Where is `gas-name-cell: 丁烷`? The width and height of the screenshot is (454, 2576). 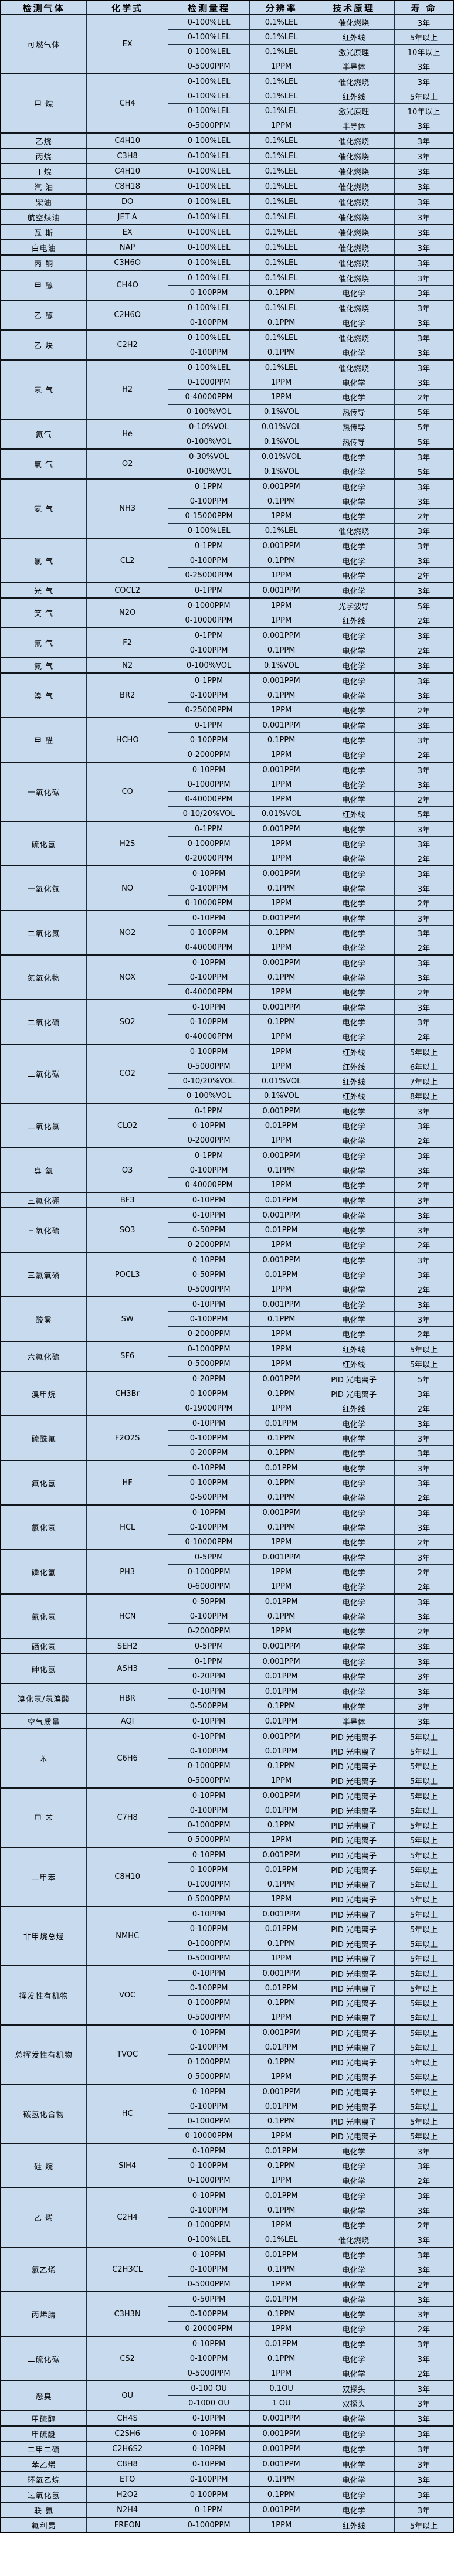
gas-name-cell: 丁烷 is located at coordinates (43, 171).